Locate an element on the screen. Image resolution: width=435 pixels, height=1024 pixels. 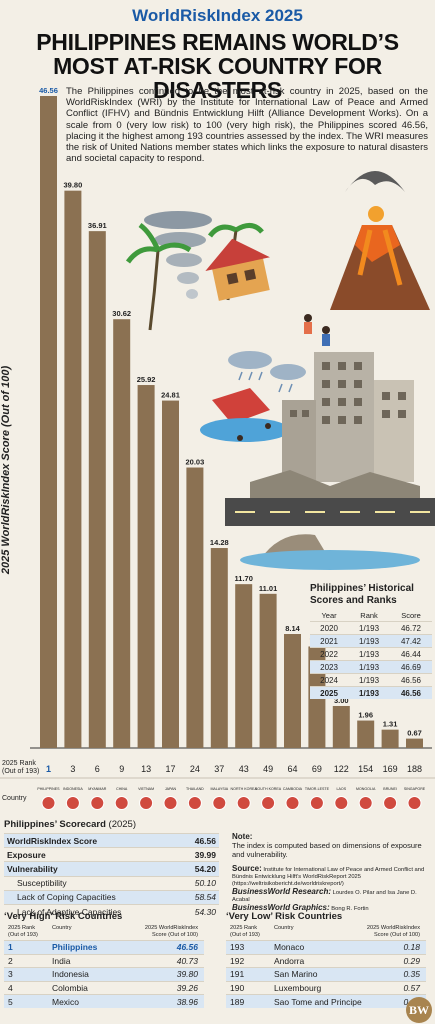
risk-rank: 3 is located at coordinates (10, 974).